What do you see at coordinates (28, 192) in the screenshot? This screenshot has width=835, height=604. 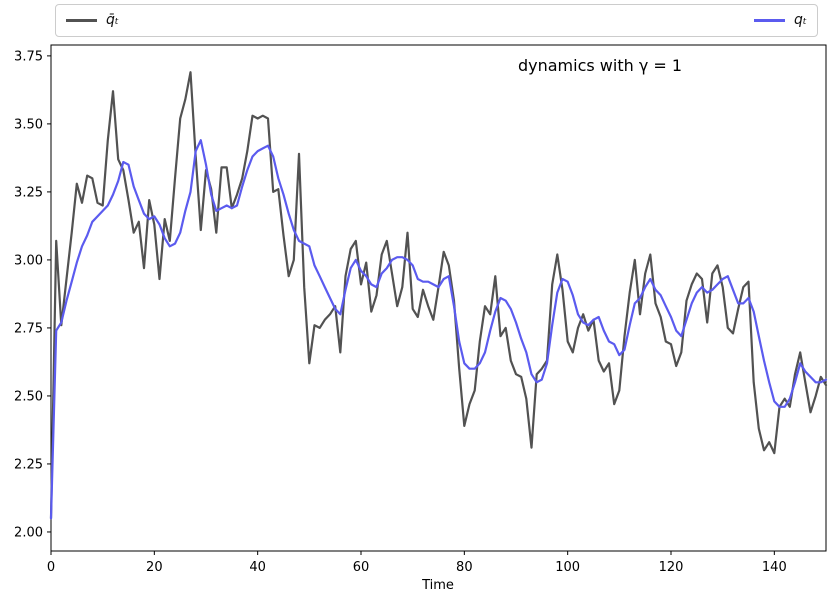 I see `svg-text: 3.25` at bounding box center [28, 192].